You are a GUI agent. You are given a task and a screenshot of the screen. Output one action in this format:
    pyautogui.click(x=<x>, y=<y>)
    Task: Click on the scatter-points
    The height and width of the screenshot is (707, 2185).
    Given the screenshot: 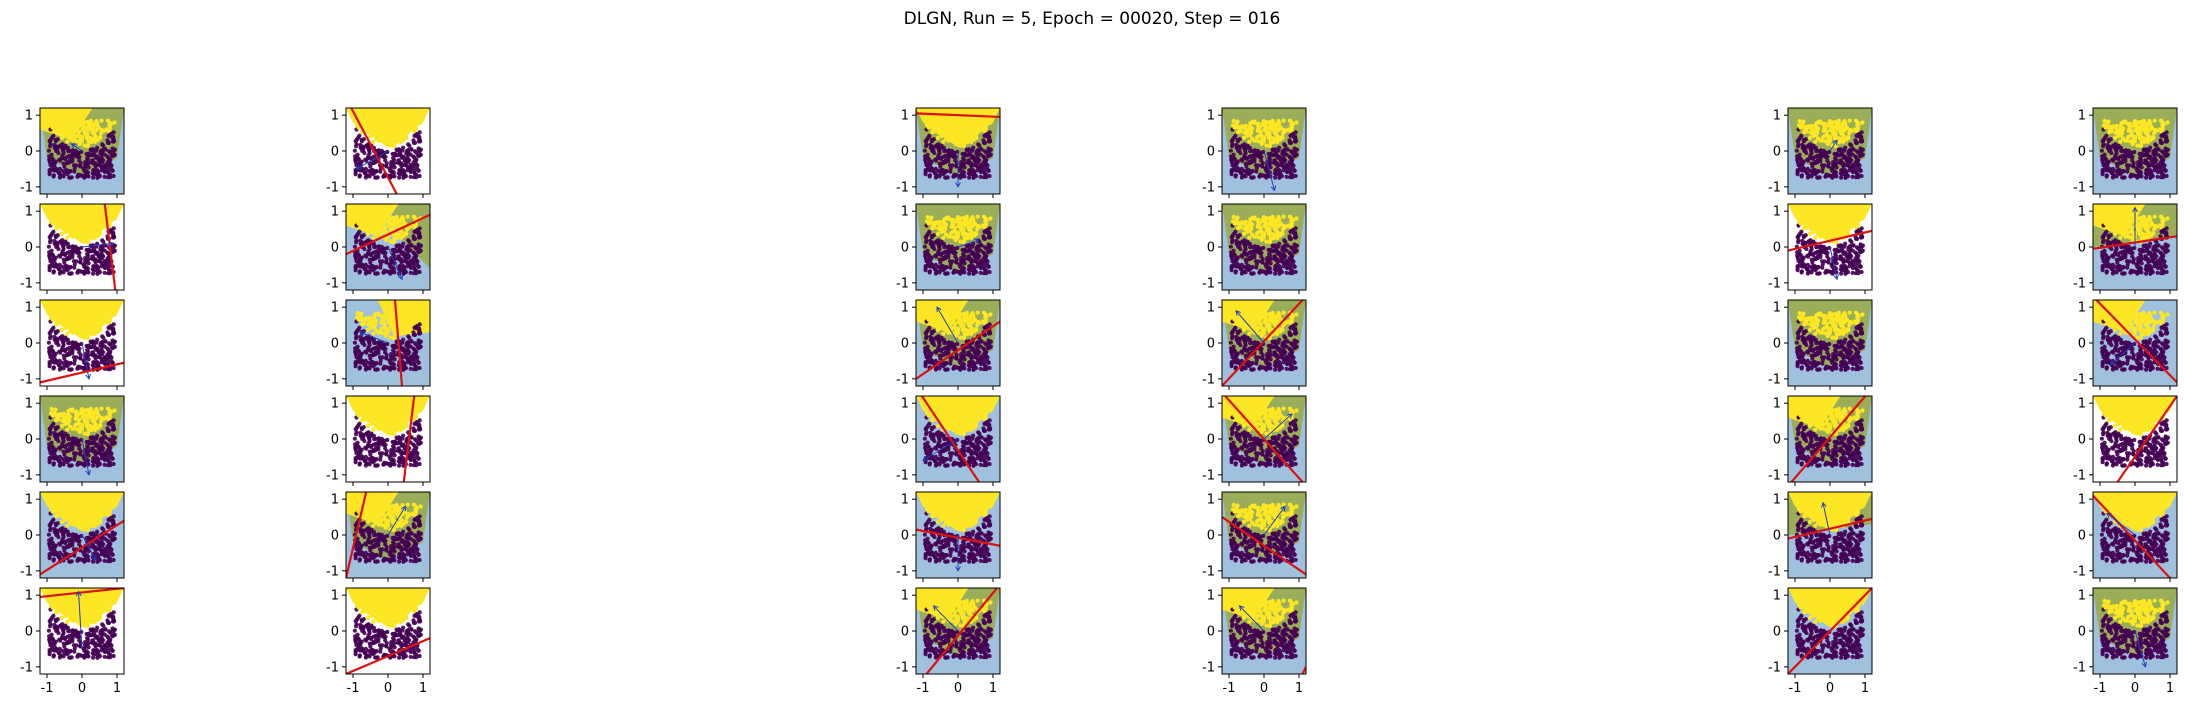 What is the action you would take?
    pyautogui.click(x=1263, y=149)
    